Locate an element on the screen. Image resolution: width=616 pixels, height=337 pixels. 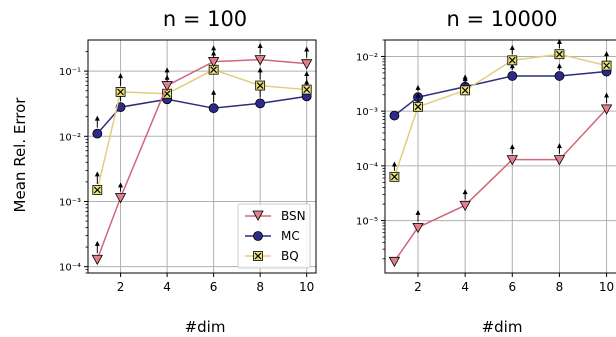
right-xlabel: #dim is located at coordinates (502, 327).